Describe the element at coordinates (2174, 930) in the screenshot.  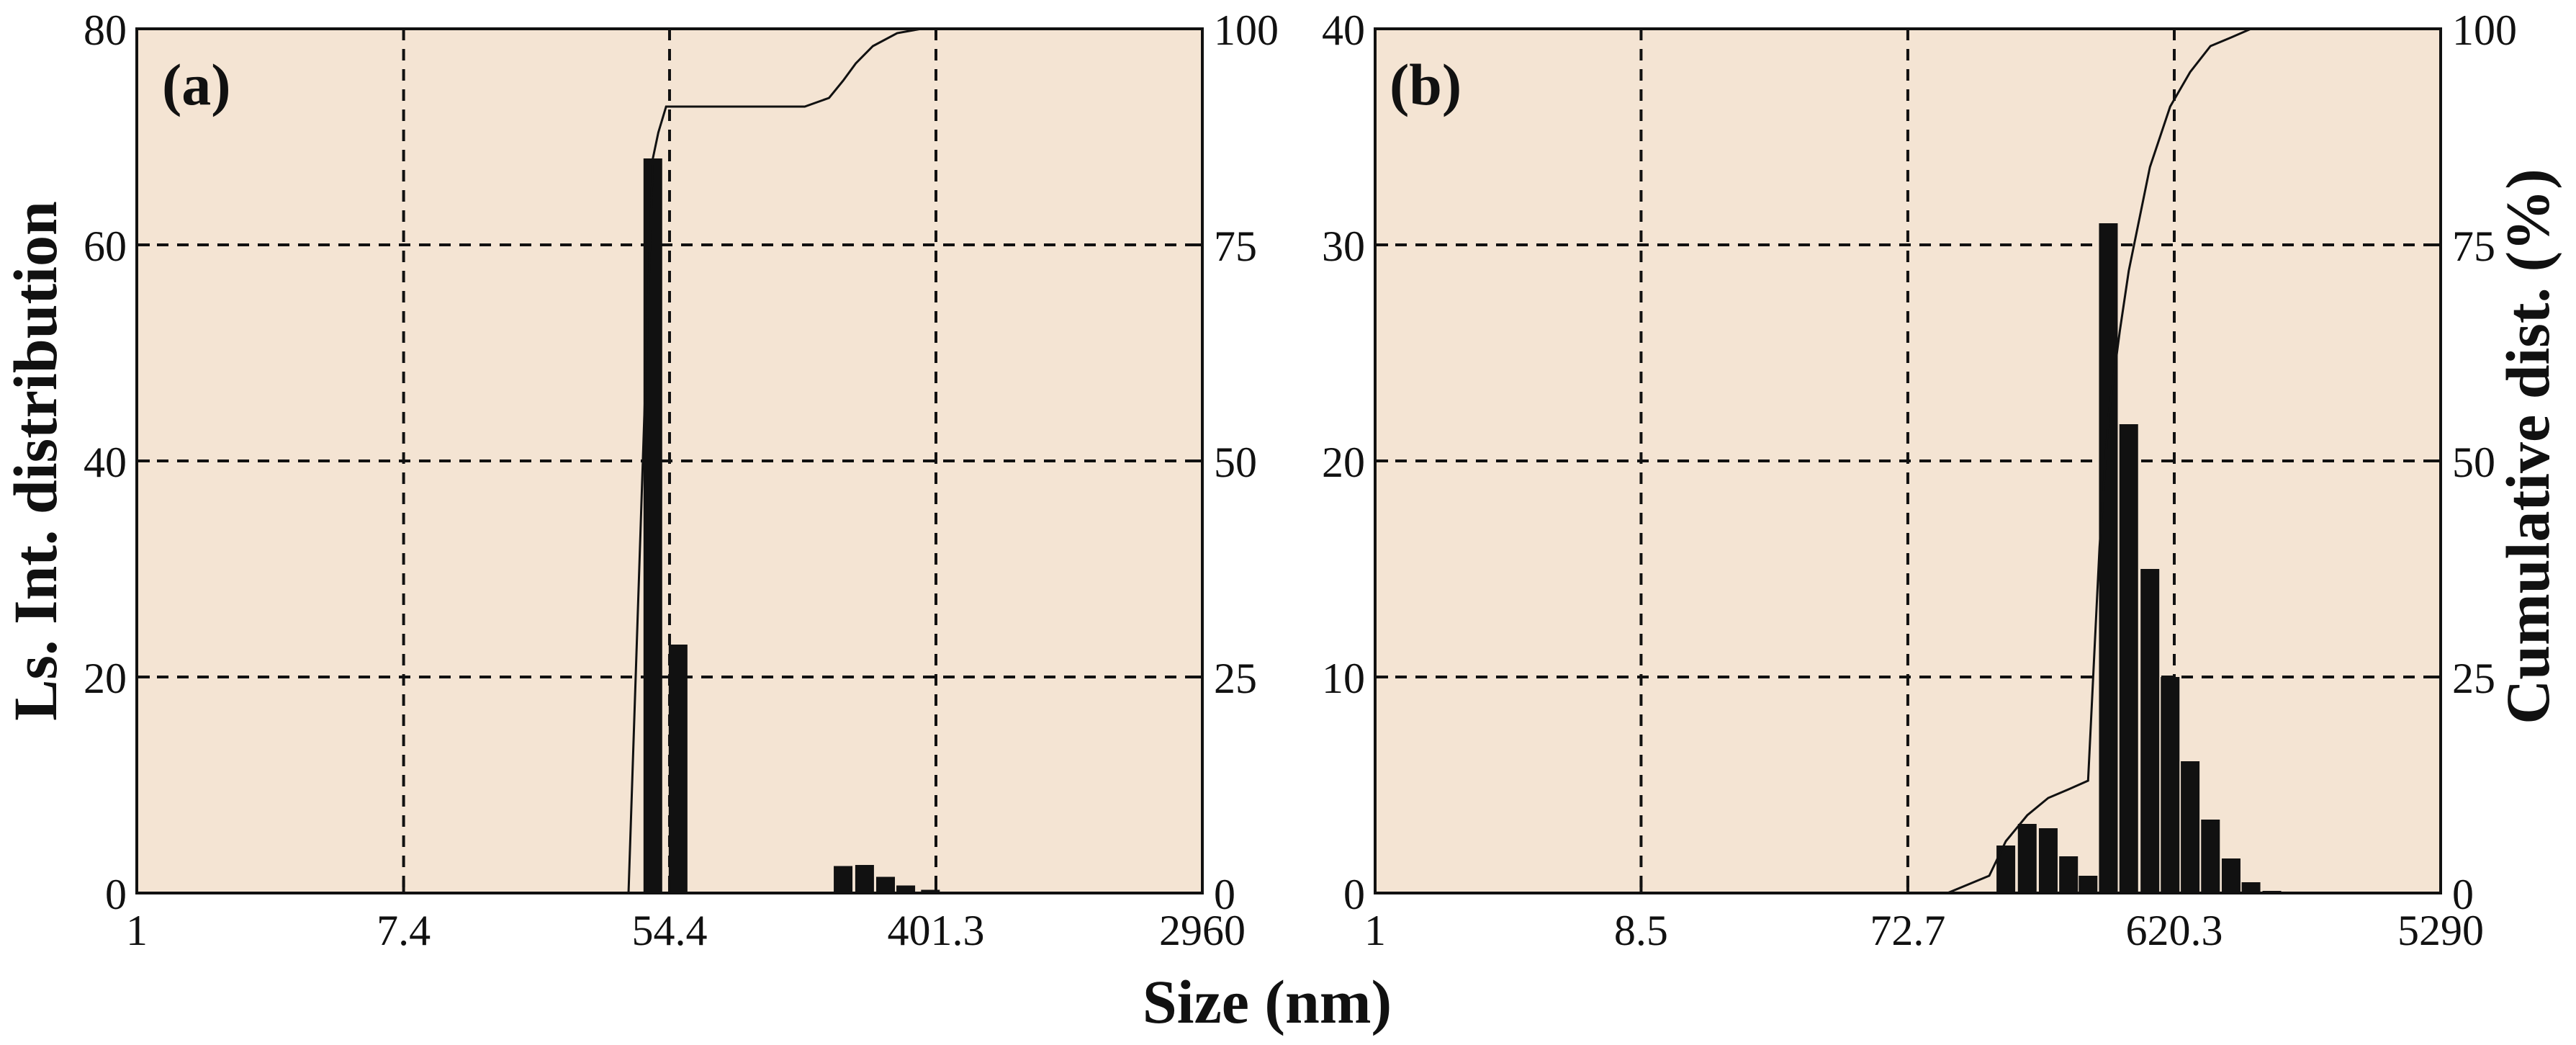
I see `panel-b-x-tick-label: 620.3` at that location.